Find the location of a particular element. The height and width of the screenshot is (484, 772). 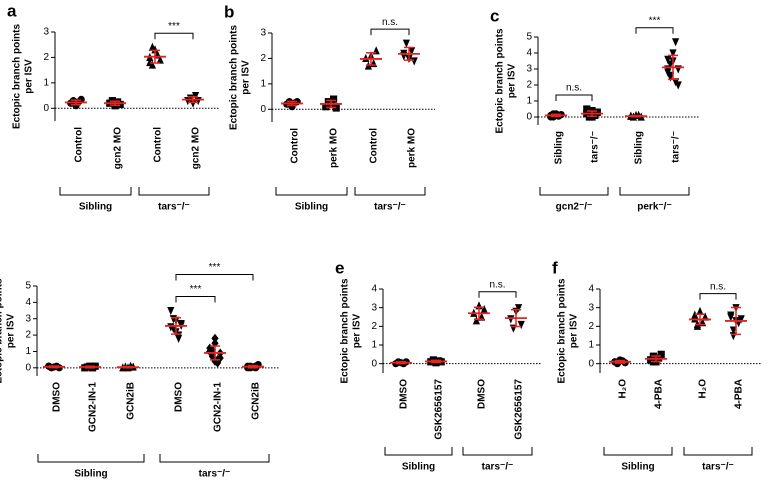

x-tick-label: Sibling is located at coordinates (639, 147).